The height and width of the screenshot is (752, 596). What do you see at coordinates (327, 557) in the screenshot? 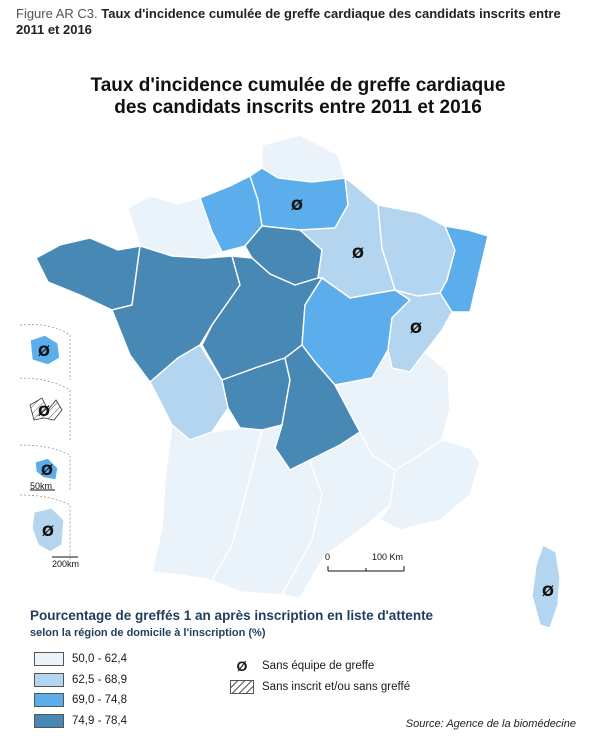
I see `scale-zero-label: 0` at bounding box center [327, 557].